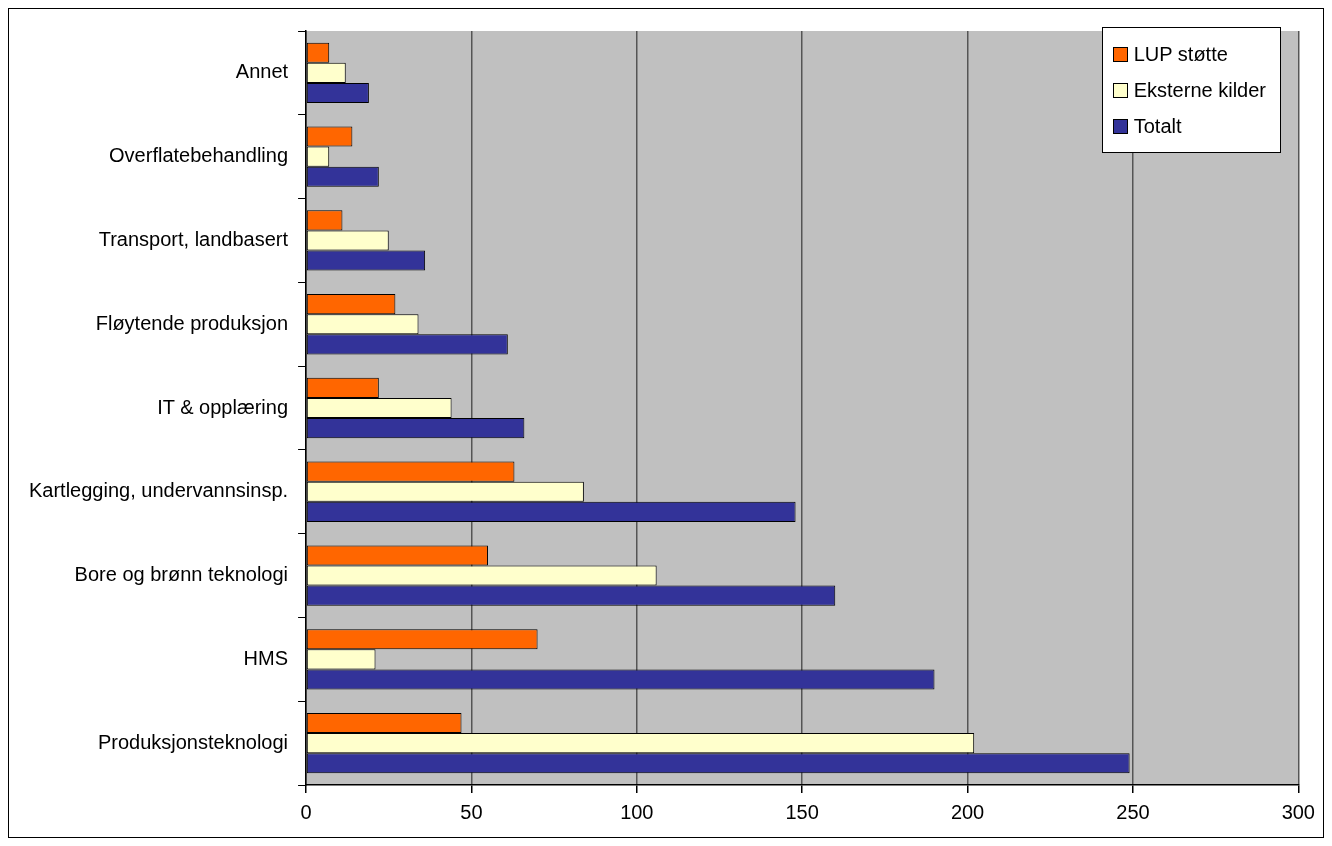 This screenshot has width=1332, height=846. What do you see at coordinates (637, 811) in the screenshot?
I see `x-tick-label: 100` at bounding box center [637, 811].